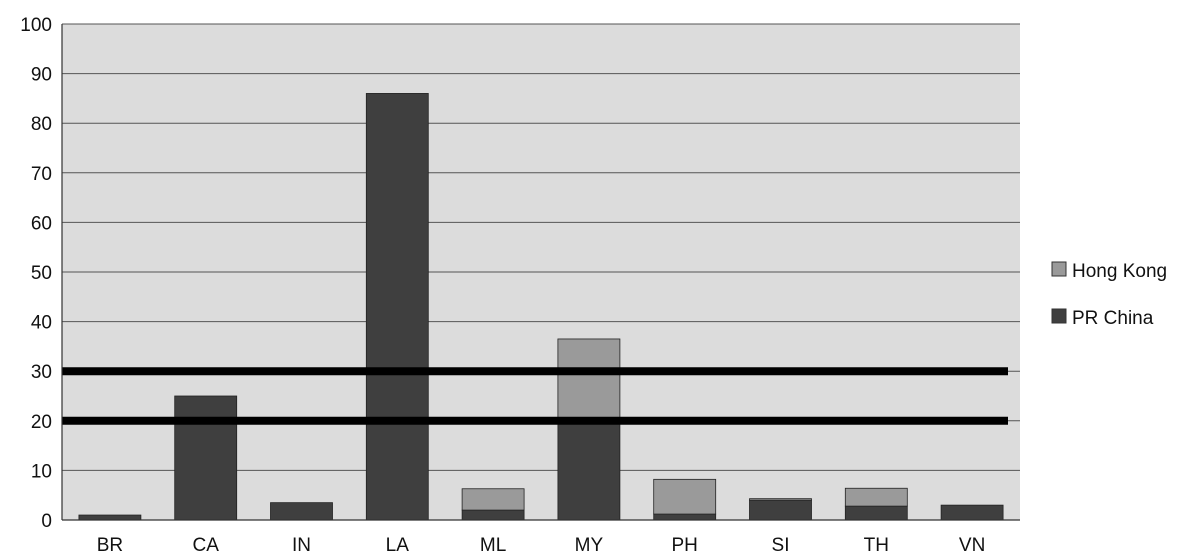 Image resolution: width=1195 pixels, height=555 pixels. What do you see at coordinates (301, 511) in the screenshot?
I see `bar-in-pr-china` at bounding box center [301, 511].